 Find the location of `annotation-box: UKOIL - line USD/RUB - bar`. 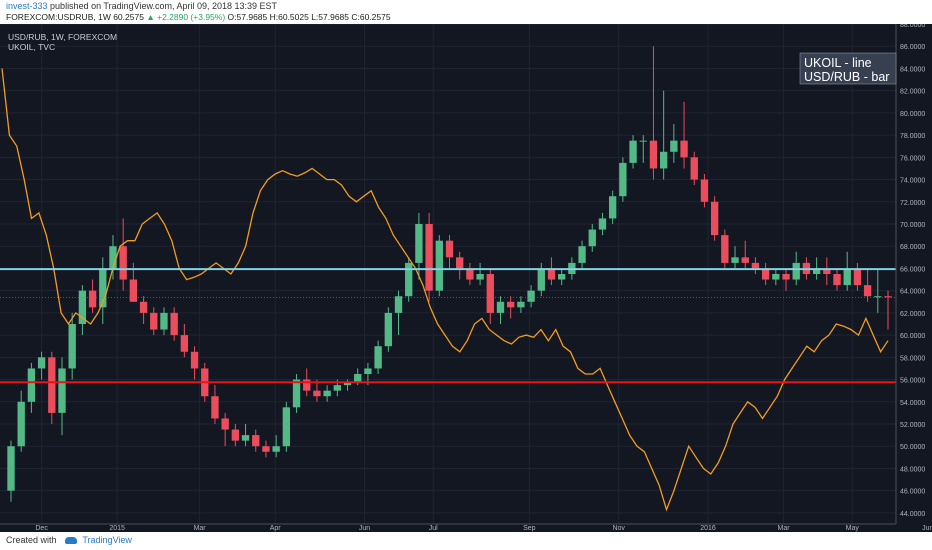

annotation-box: UKOIL - line USD/RUB - bar is located at coordinates (848, 68).